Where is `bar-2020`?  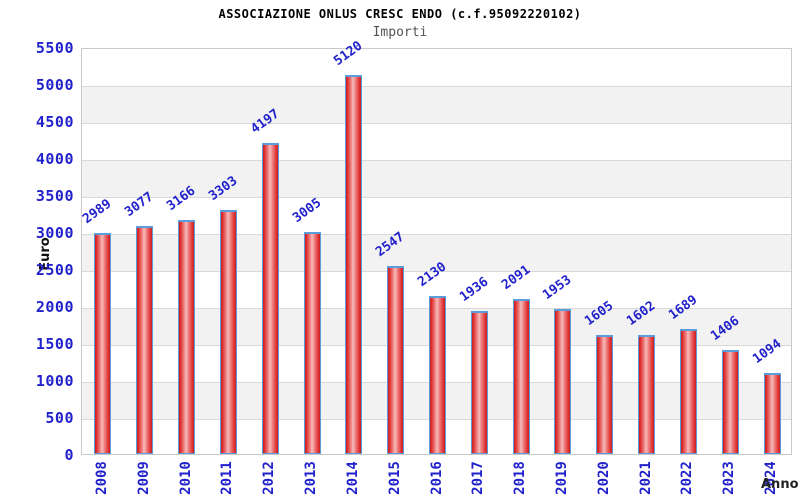 bar-2020 is located at coordinates (605, 394).